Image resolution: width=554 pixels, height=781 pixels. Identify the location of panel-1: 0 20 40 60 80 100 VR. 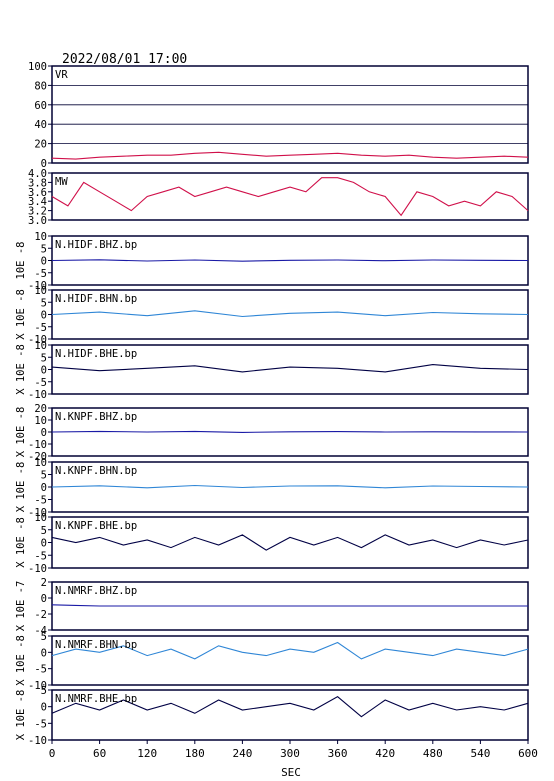
(278, 115).